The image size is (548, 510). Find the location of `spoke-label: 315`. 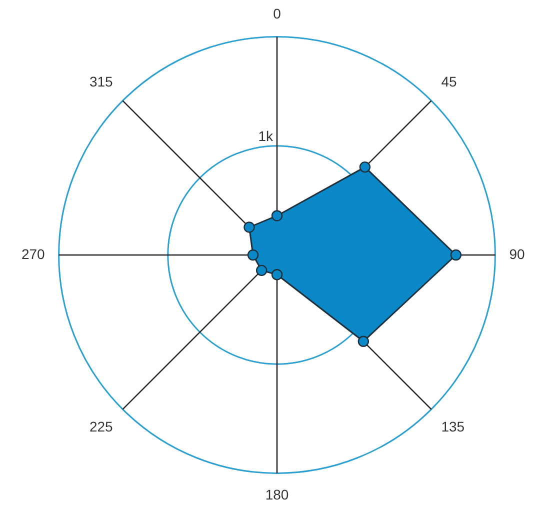

spoke-label: 315 is located at coordinates (101, 81).